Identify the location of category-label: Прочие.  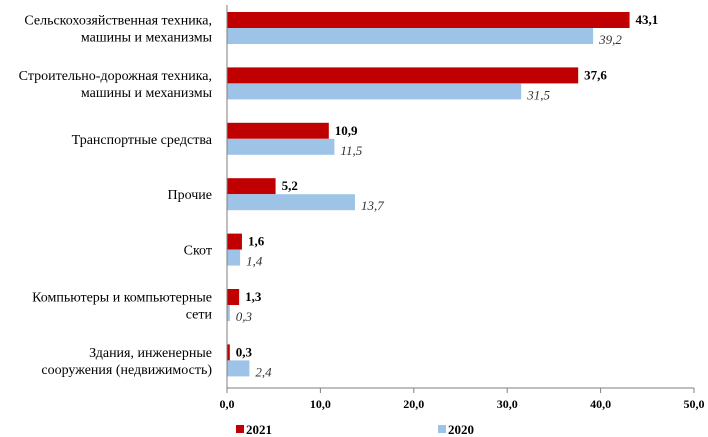
(190, 195).